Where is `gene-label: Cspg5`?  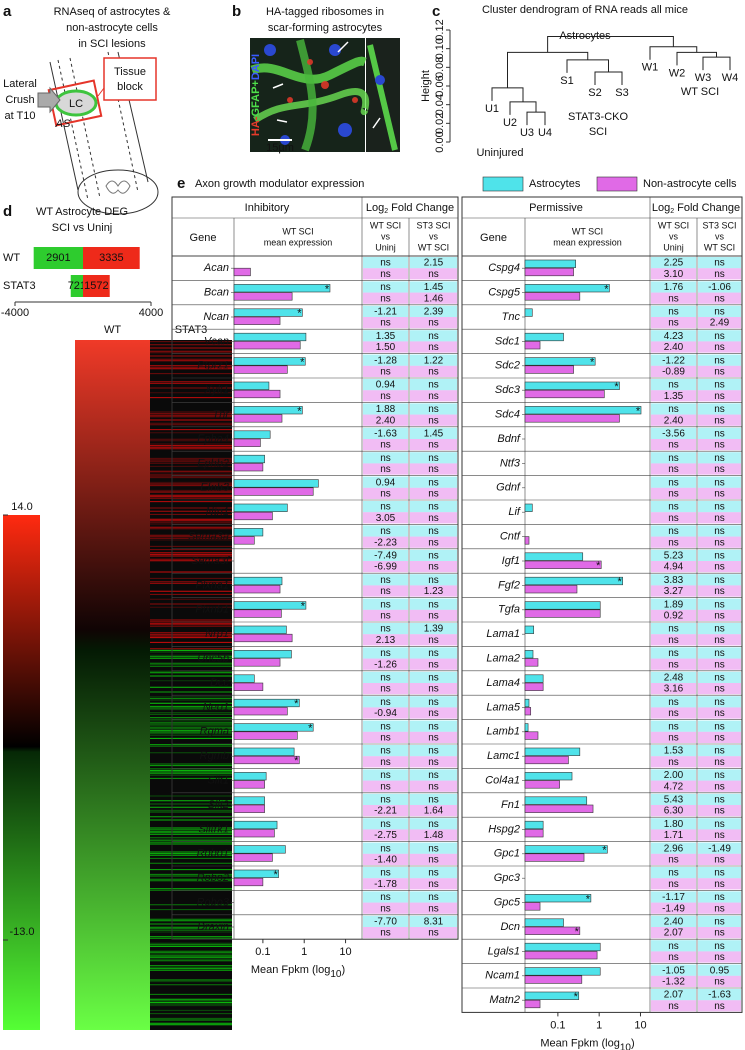 gene-label: Cspg5 is located at coordinates (504, 293).